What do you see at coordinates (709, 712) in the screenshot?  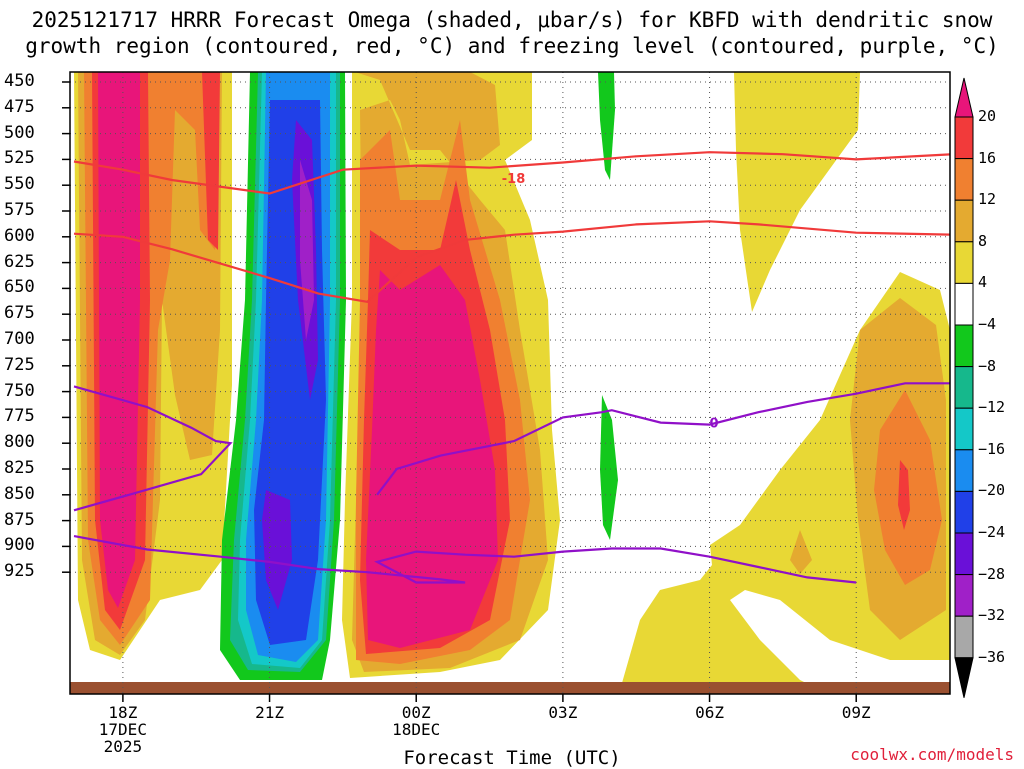 I see `x-tick-label: 06Z` at bounding box center [709, 712].